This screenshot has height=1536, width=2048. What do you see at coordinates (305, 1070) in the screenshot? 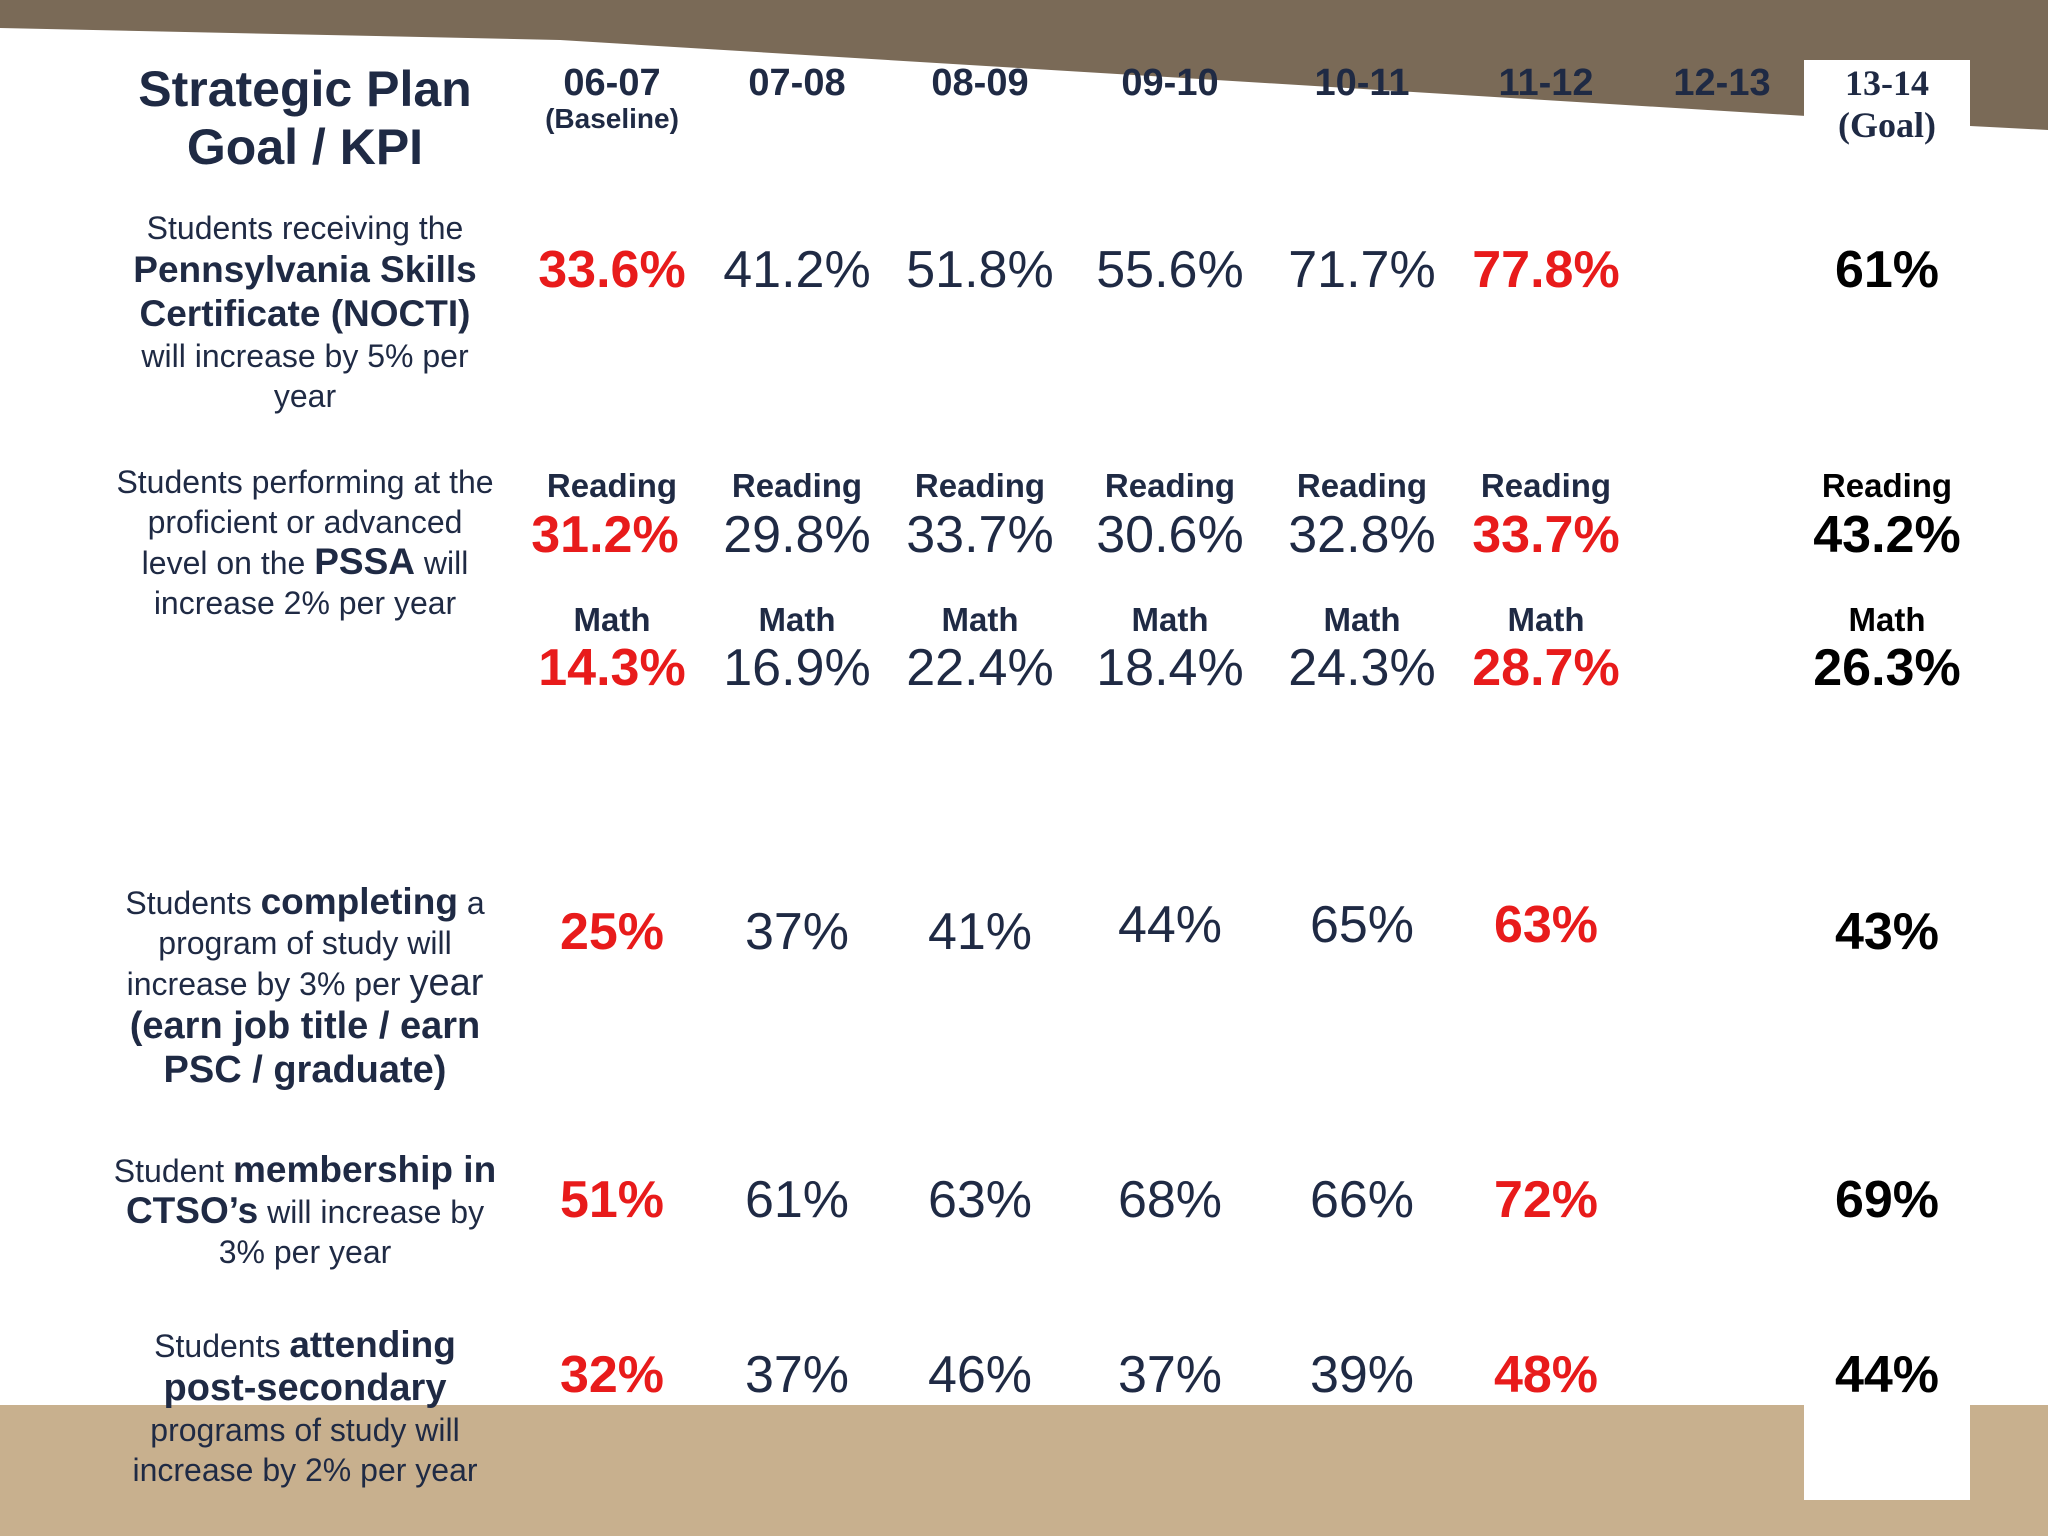
I see `kpi-text-bold: PSC / graduate)` at bounding box center [305, 1070].